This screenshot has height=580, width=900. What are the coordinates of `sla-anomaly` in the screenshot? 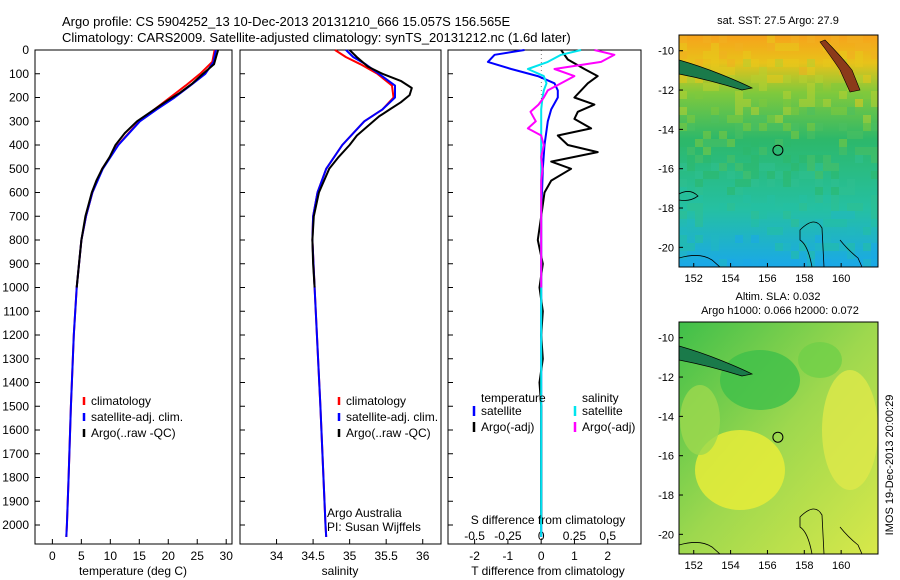 It's located at (700, 420).